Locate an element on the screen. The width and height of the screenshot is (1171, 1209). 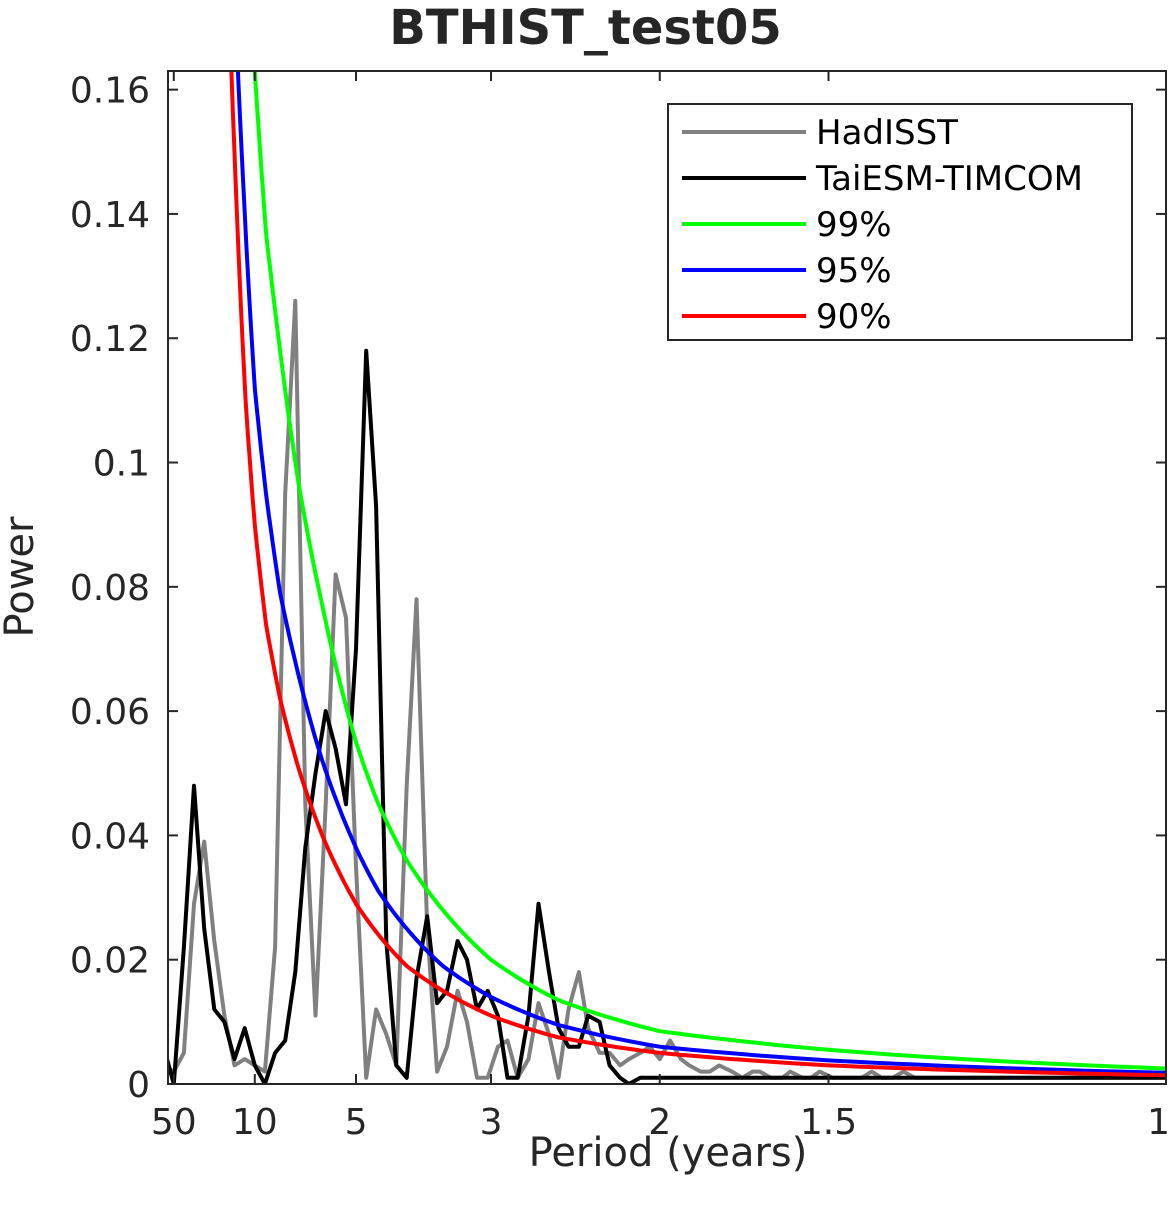
x-axis-label: Period (years) is located at coordinates (668, 1153).